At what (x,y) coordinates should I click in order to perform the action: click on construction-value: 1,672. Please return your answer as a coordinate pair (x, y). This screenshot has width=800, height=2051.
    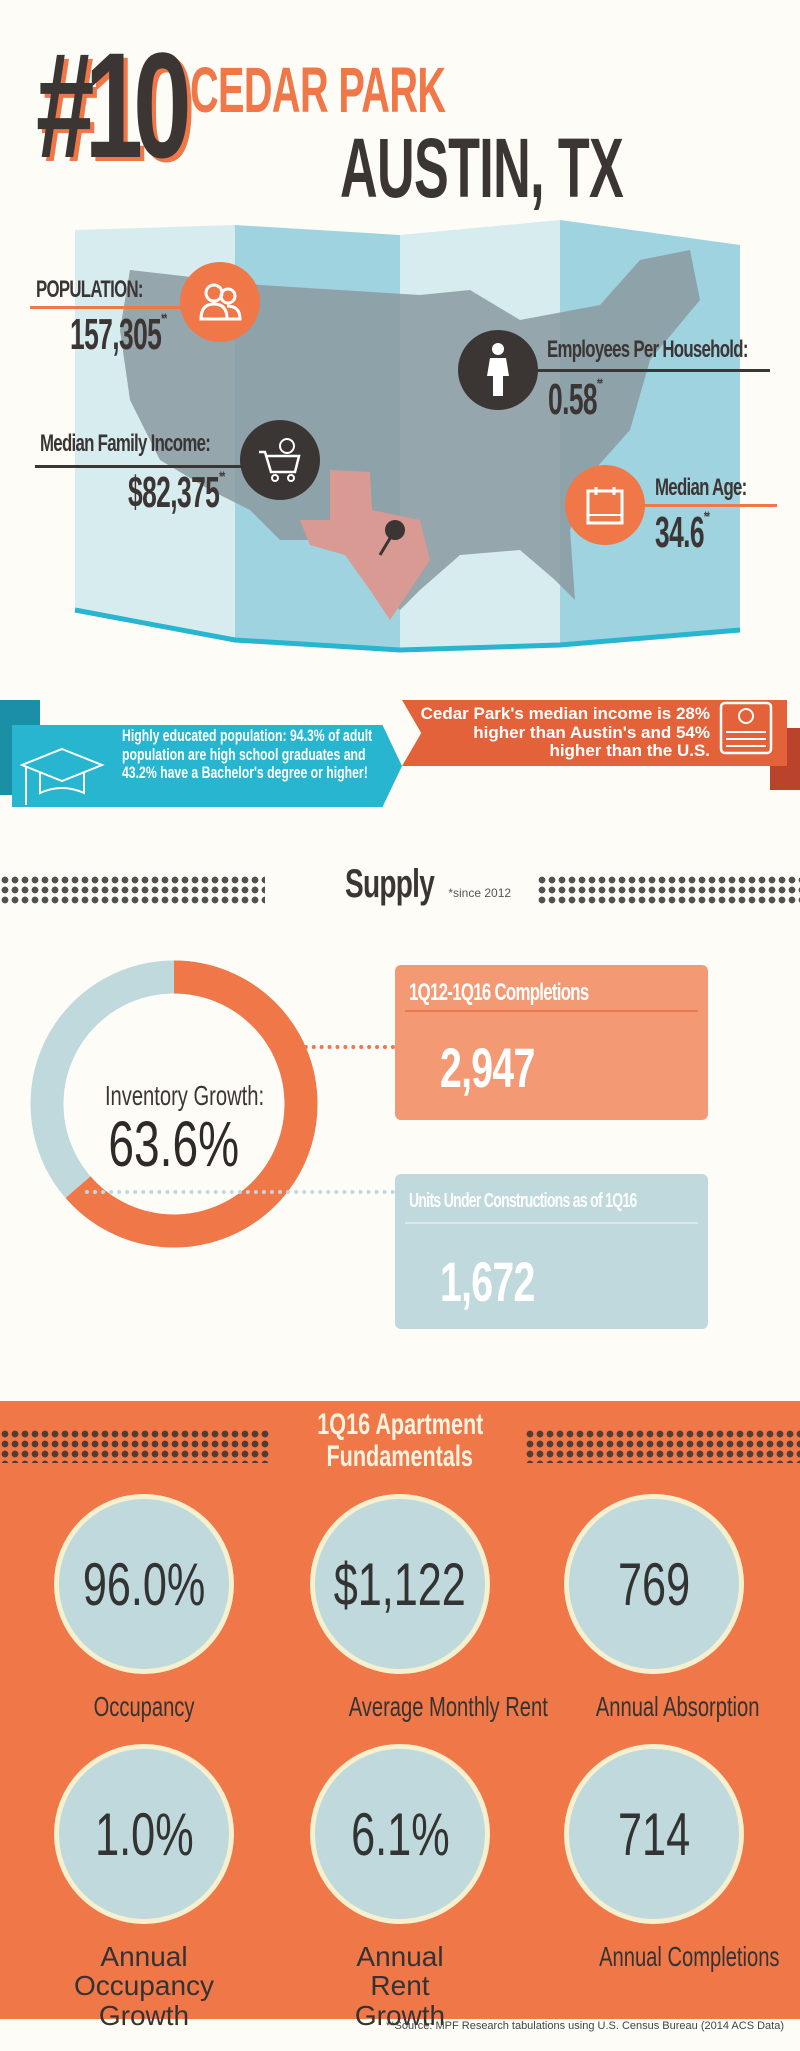
    Looking at the image, I should click on (487, 1281).